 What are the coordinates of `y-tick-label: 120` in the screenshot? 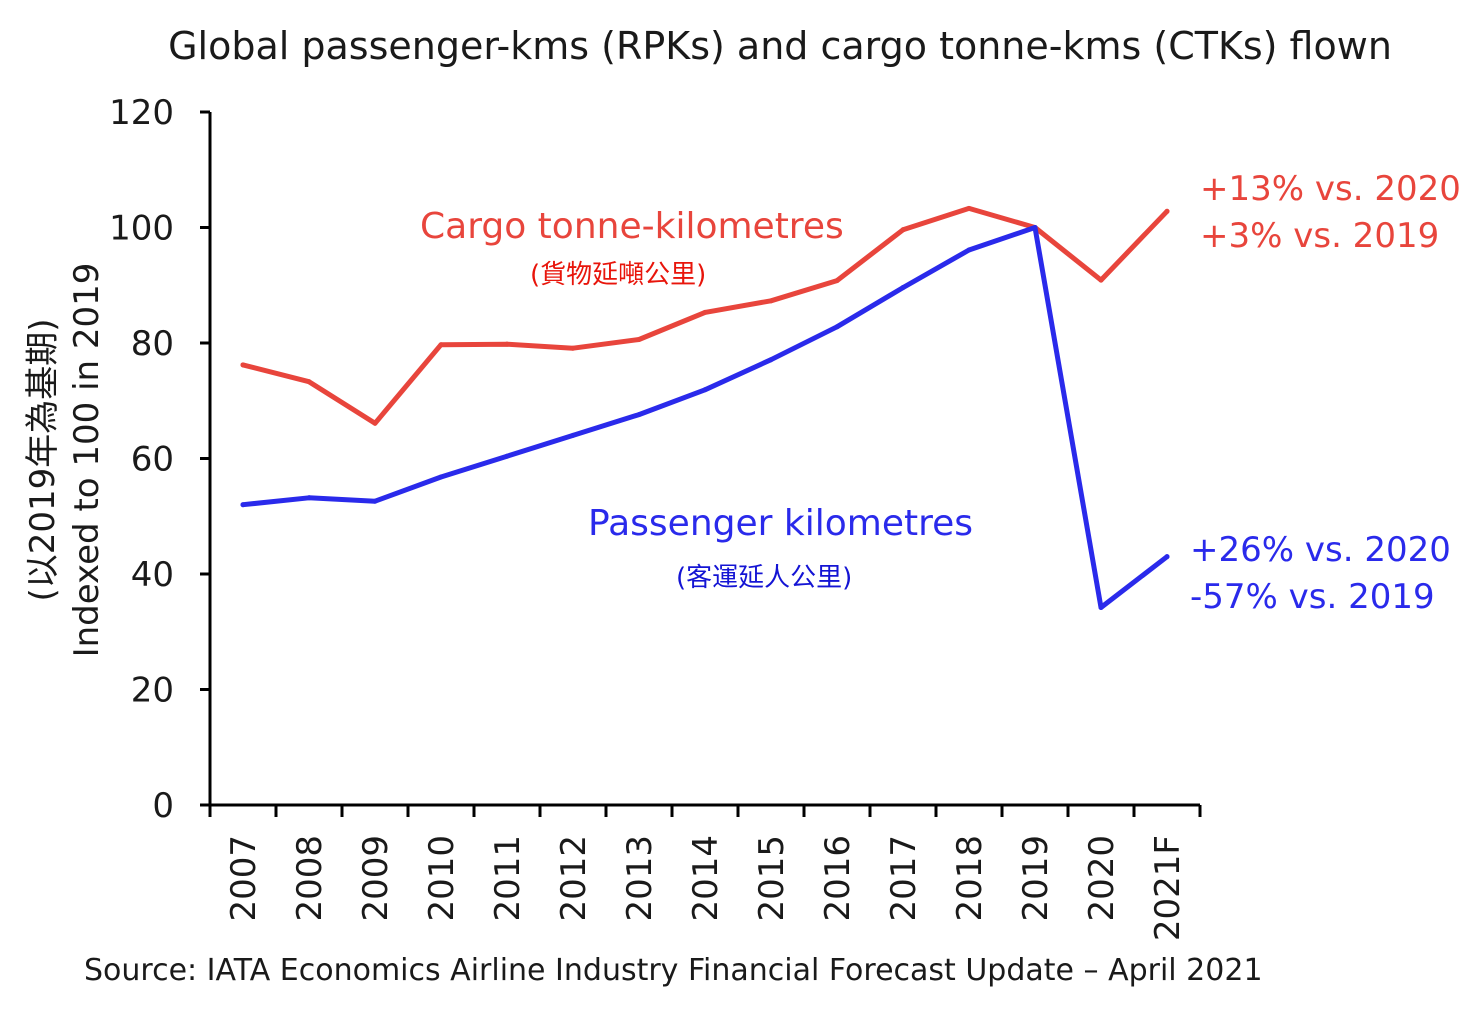 It's located at (141, 113).